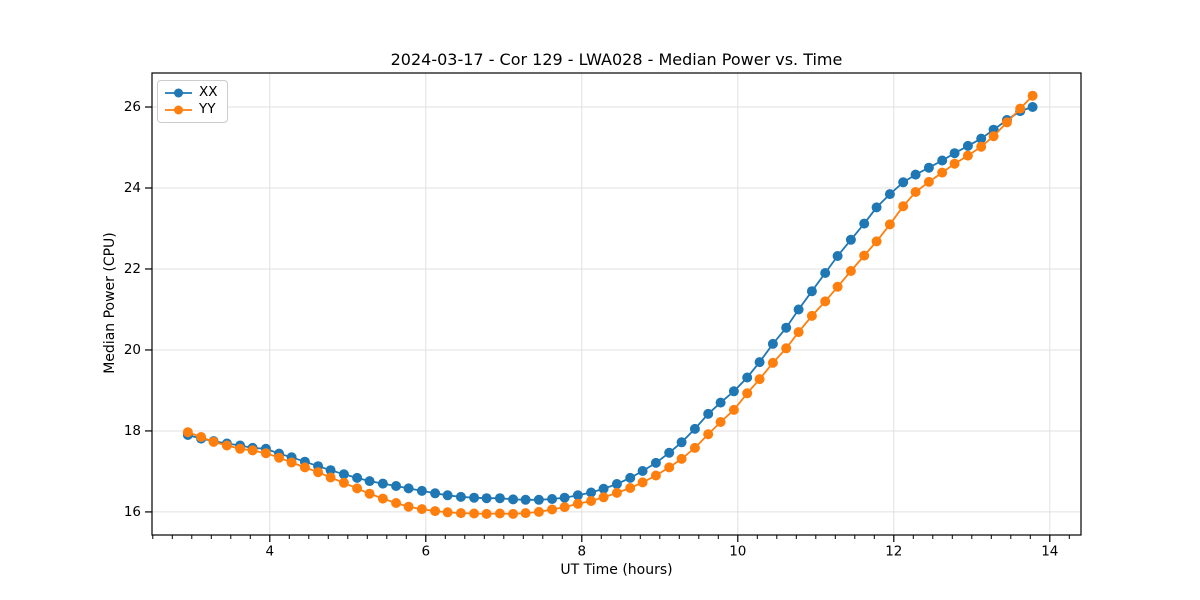  I want to click on y-tick-label: 18, so click(132, 431).